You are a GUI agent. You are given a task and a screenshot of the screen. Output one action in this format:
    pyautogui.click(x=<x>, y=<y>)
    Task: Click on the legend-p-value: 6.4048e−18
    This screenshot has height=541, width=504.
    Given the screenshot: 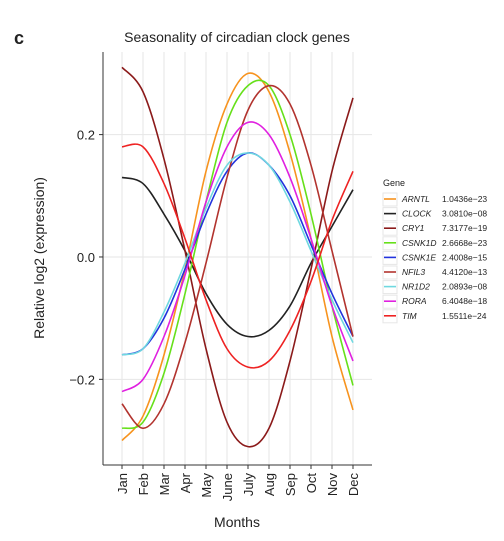 What is the action you would take?
    pyautogui.click(x=464, y=301)
    